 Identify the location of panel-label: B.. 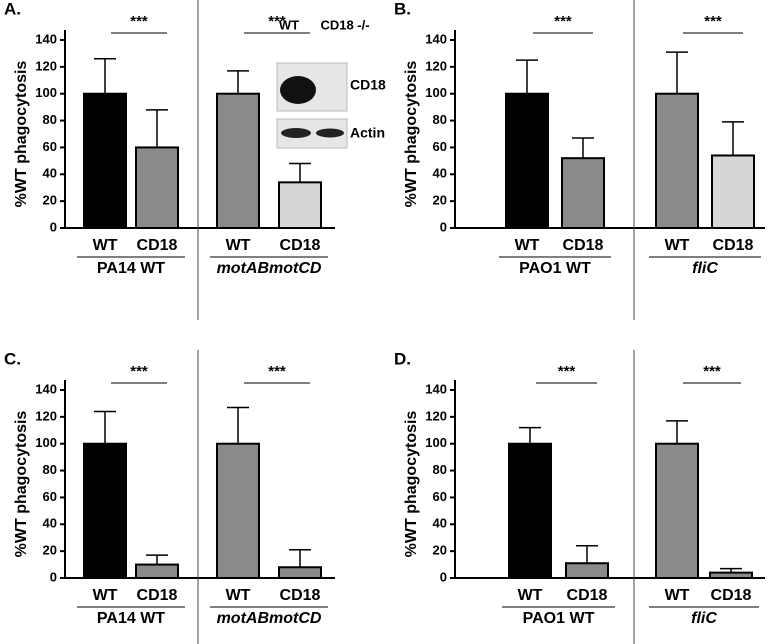
(402, 9).